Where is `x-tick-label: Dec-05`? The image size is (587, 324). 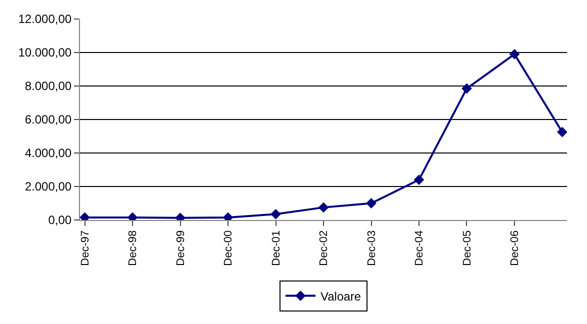
x-tick-label: Dec-05 is located at coordinates (467, 248).